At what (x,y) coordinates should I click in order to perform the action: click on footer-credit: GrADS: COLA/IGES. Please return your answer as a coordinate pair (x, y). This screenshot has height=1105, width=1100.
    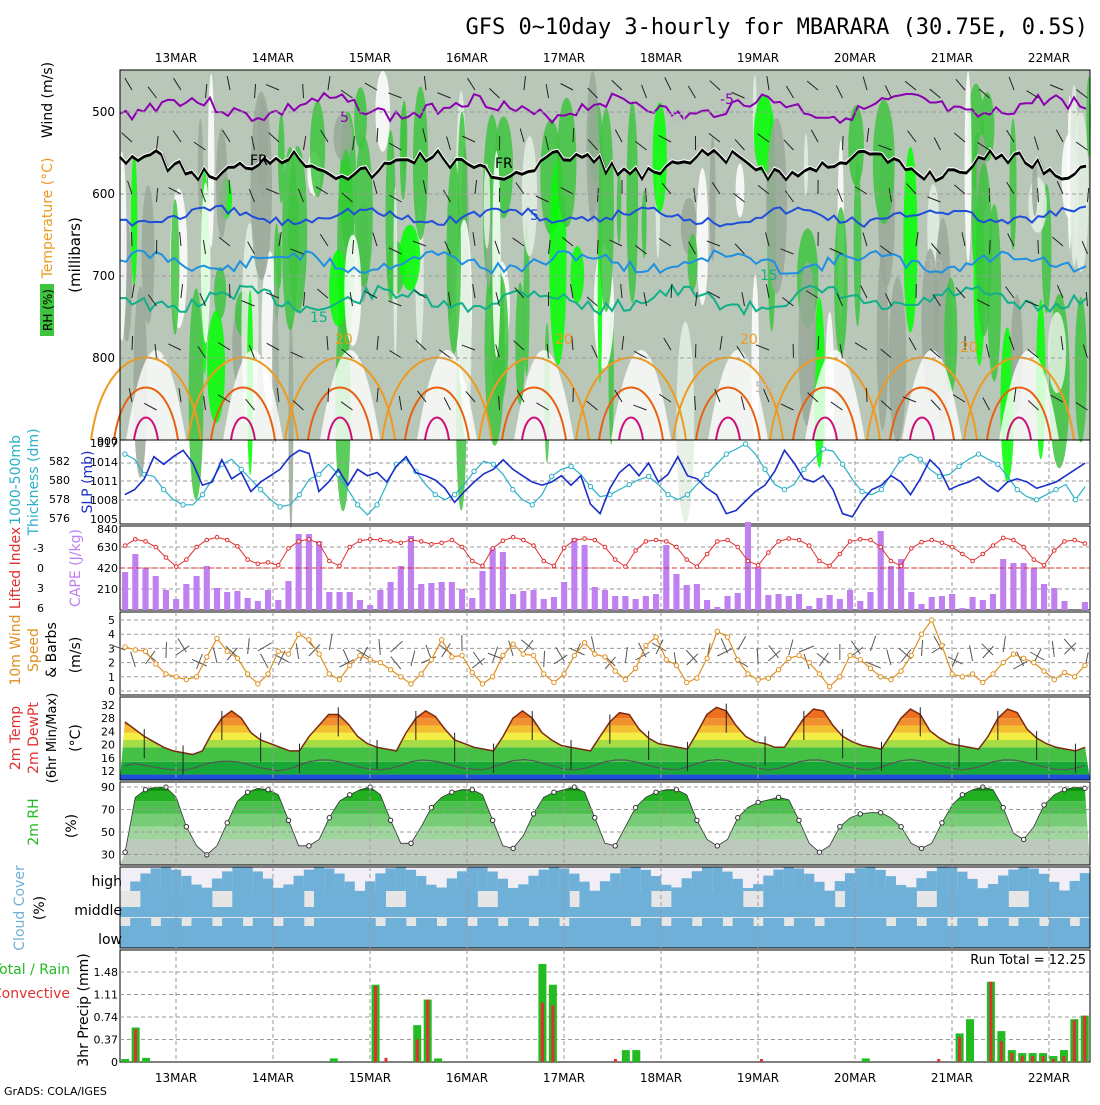
    Looking at the image, I should click on (55, 1091).